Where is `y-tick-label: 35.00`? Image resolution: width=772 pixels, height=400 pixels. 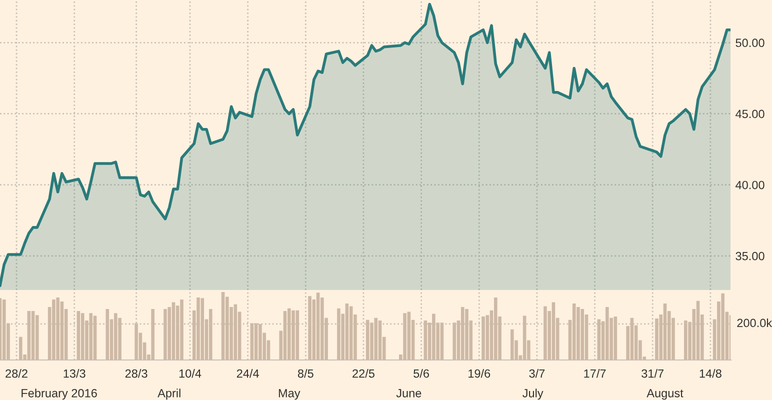
y-tick-label: 35.00 is located at coordinates (750, 256).